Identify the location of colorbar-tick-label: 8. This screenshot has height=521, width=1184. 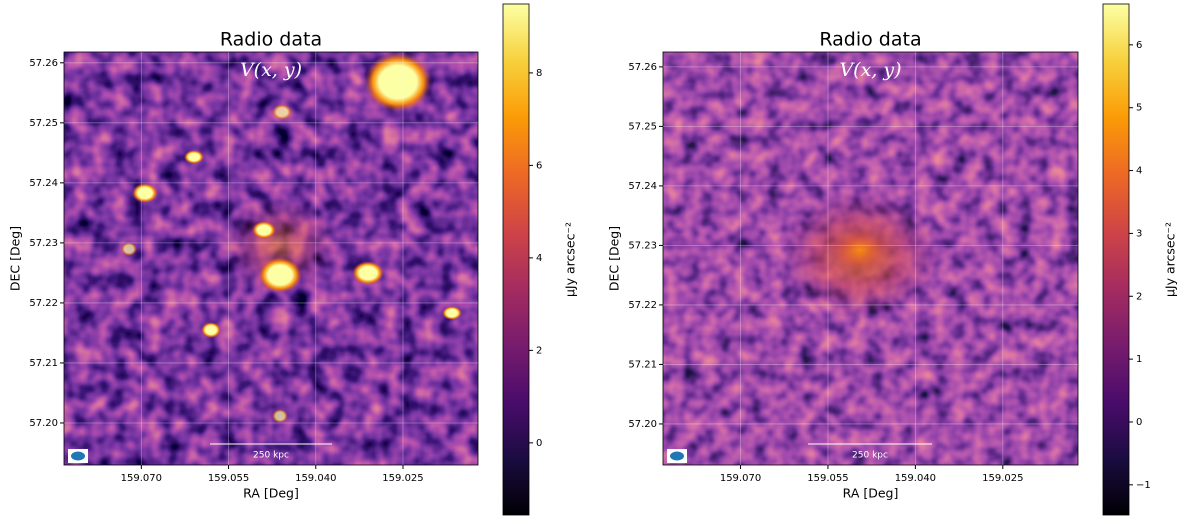
(539, 73).